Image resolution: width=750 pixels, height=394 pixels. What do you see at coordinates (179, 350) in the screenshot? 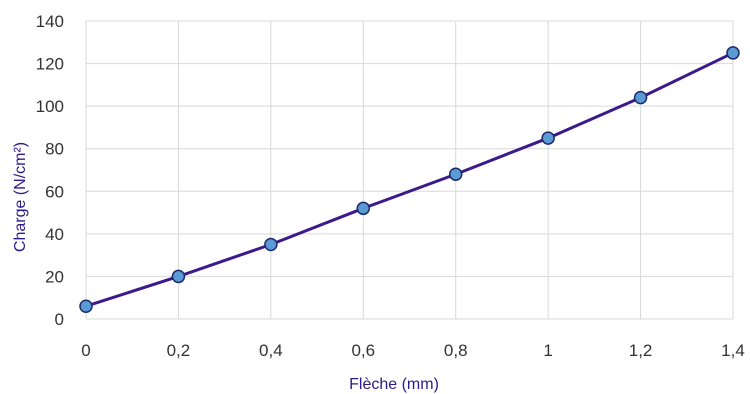
I see `x-tick-label: 0,2` at bounding box center [179, 350].